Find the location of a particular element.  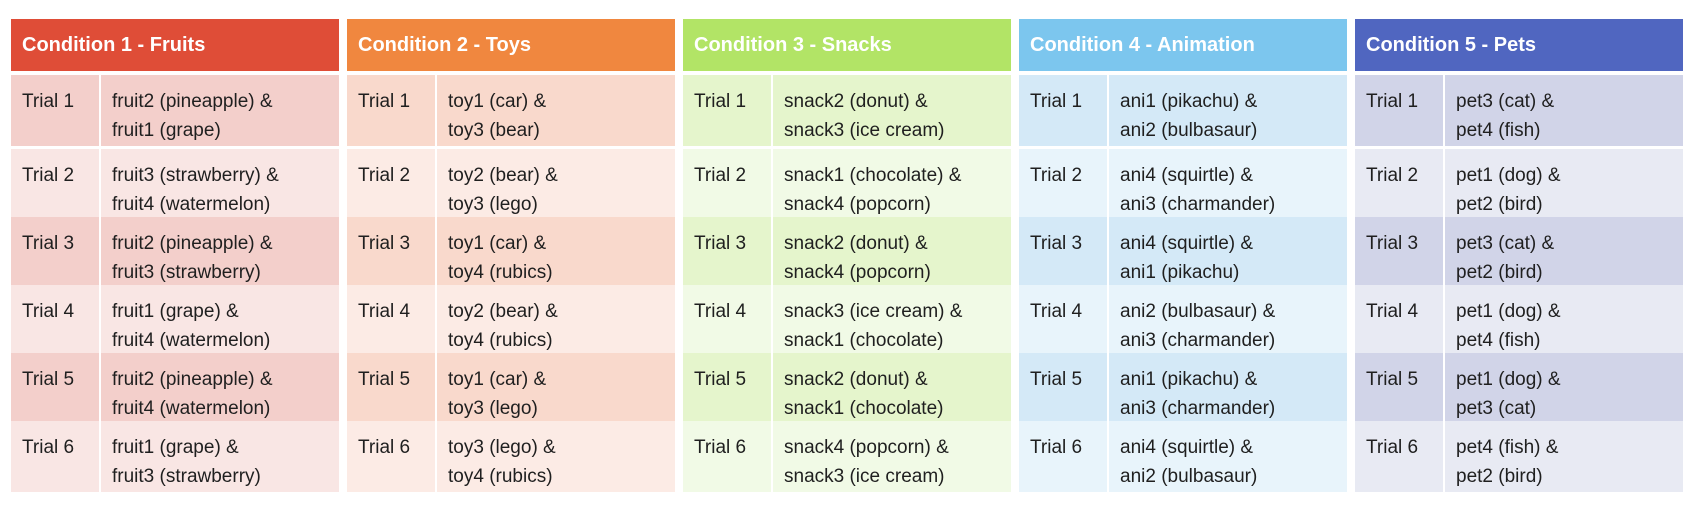

pair-first: pet4 (fish) & is located at coordinates (1507, 447).